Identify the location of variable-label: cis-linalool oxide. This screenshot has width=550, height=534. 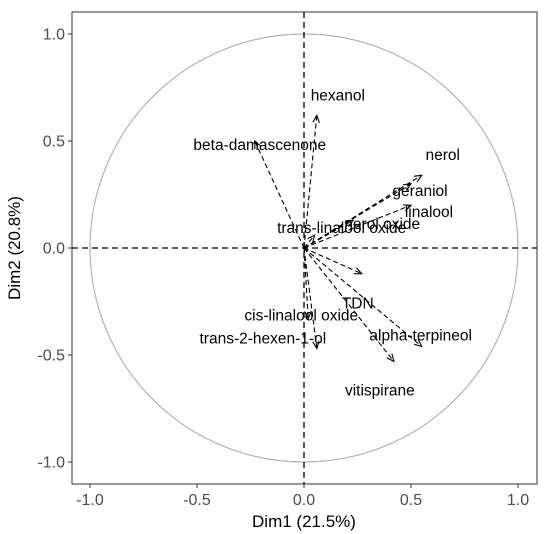
(301, 316).